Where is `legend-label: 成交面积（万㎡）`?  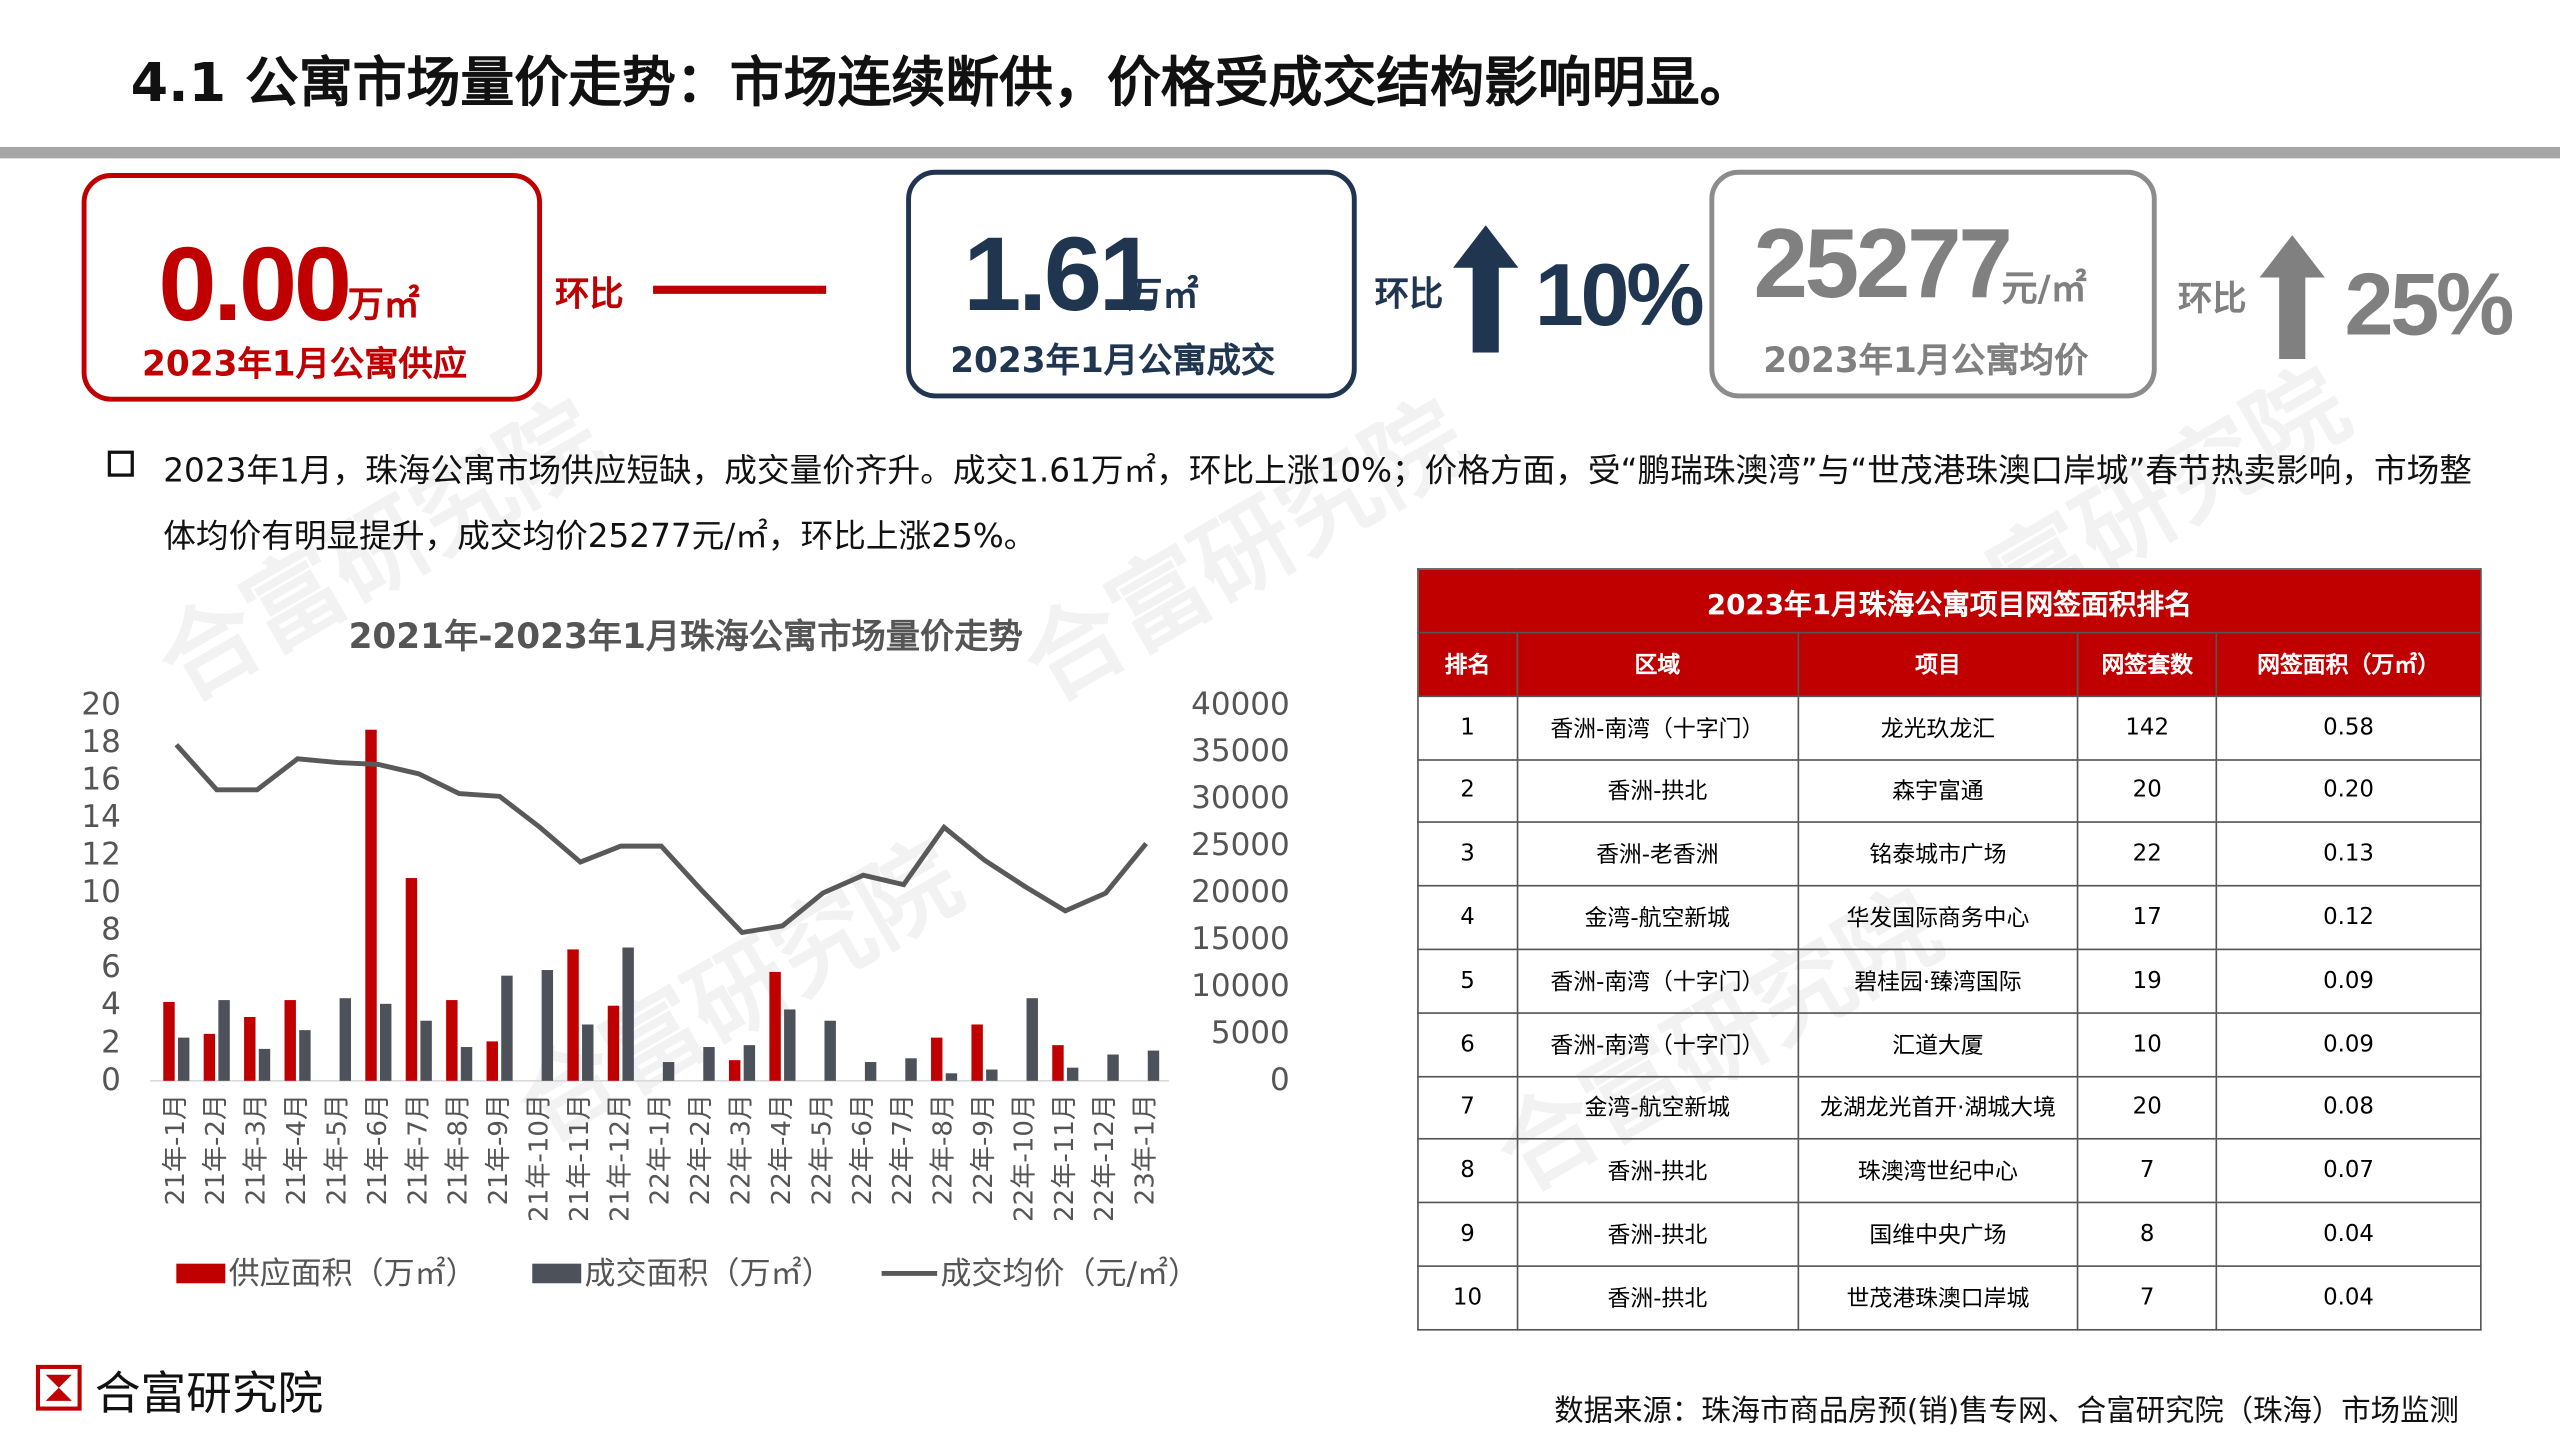
legend-label: 成交面积（万㎡） is located at coordinates (708, 1274).